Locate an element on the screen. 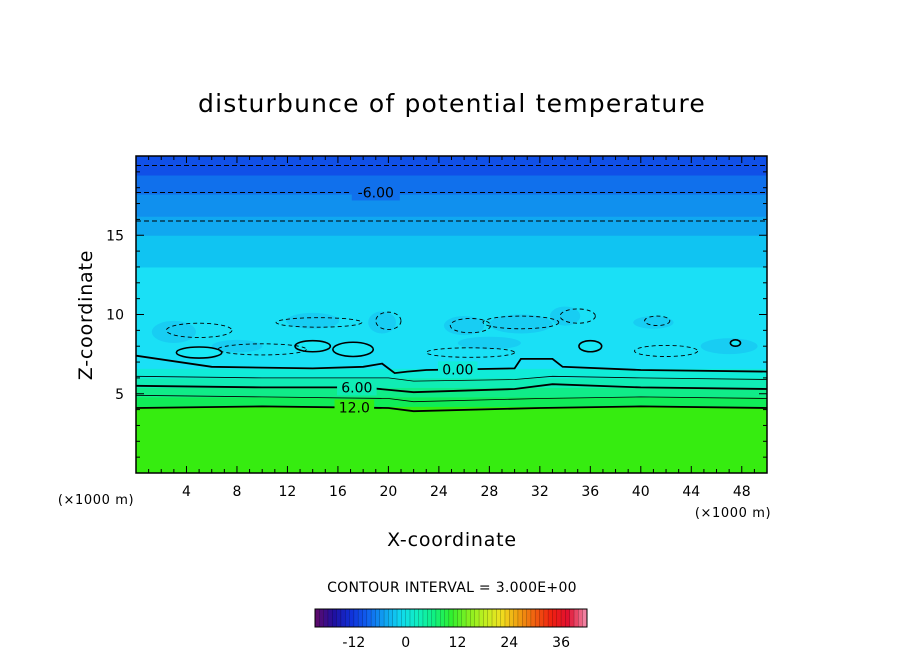 Image resolution: width=904 pixels, height=654 pixels. contour-label-7: 12.0 is located at coordinates (354, 409).